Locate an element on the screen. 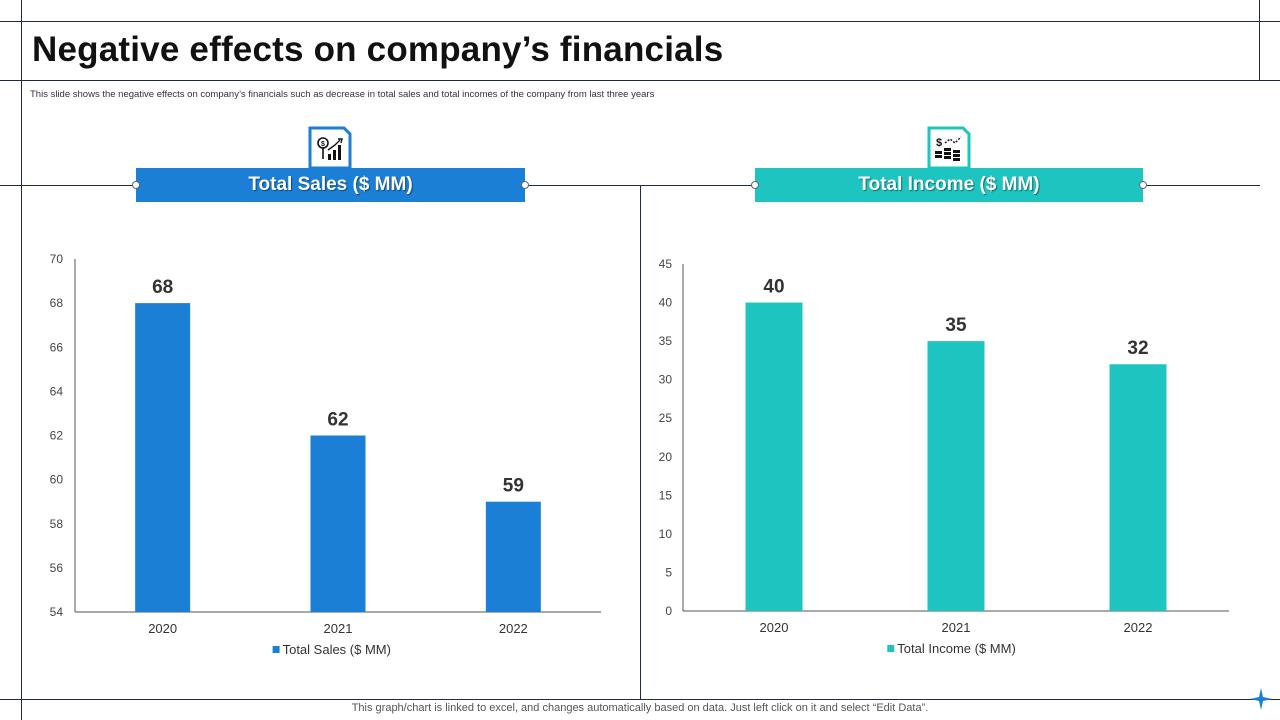 This screenshot has height=720, width=1280. dollar-coins-chart-icon: $ is located at coordinates (949, 148).